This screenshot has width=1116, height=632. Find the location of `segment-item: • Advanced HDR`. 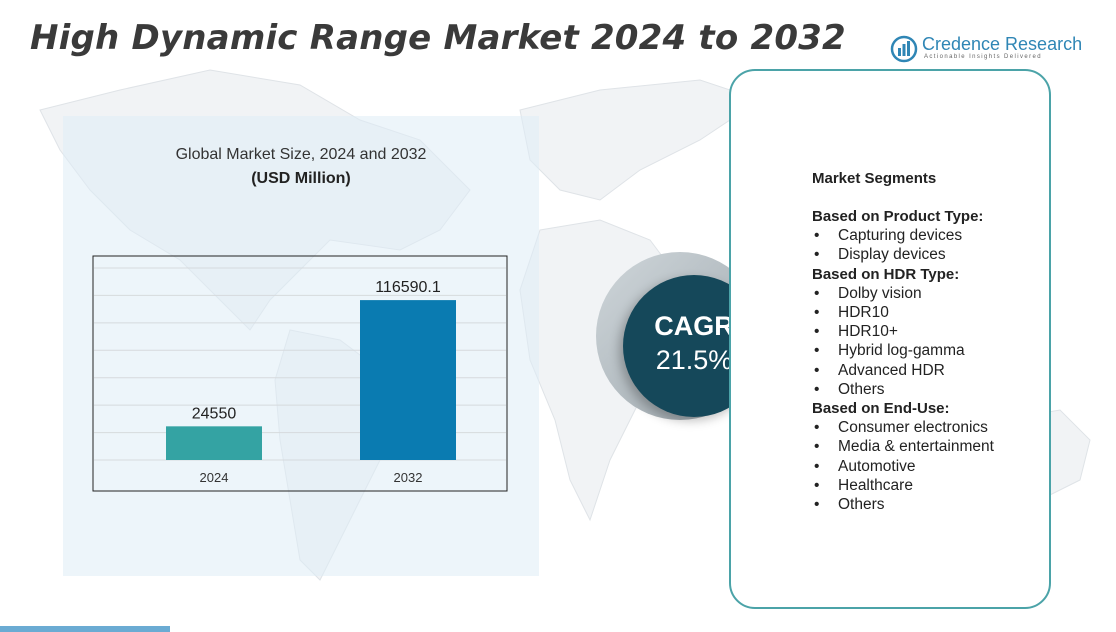

segment-item: • Advanced HDR is located at coordinates (930, 370).